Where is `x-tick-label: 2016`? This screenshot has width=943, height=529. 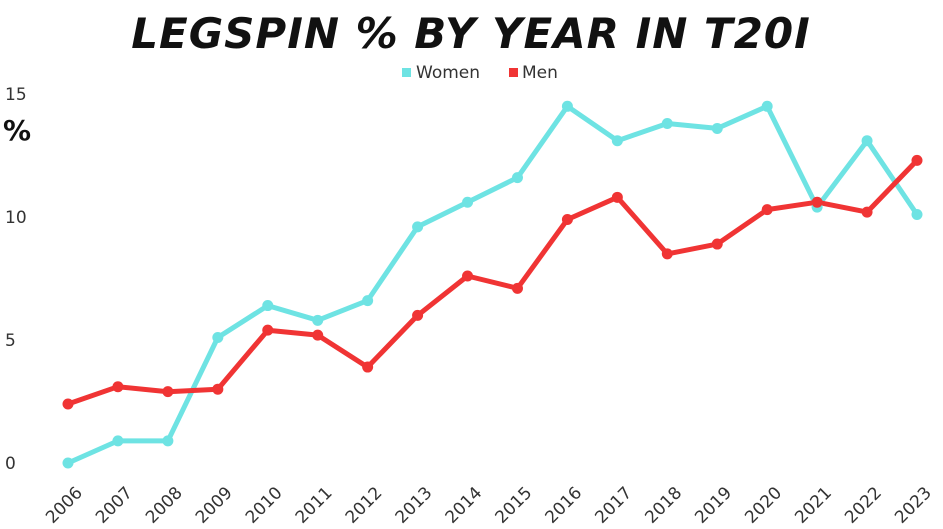 x-tick-label: 2016 is located at coordinates (564, 505).